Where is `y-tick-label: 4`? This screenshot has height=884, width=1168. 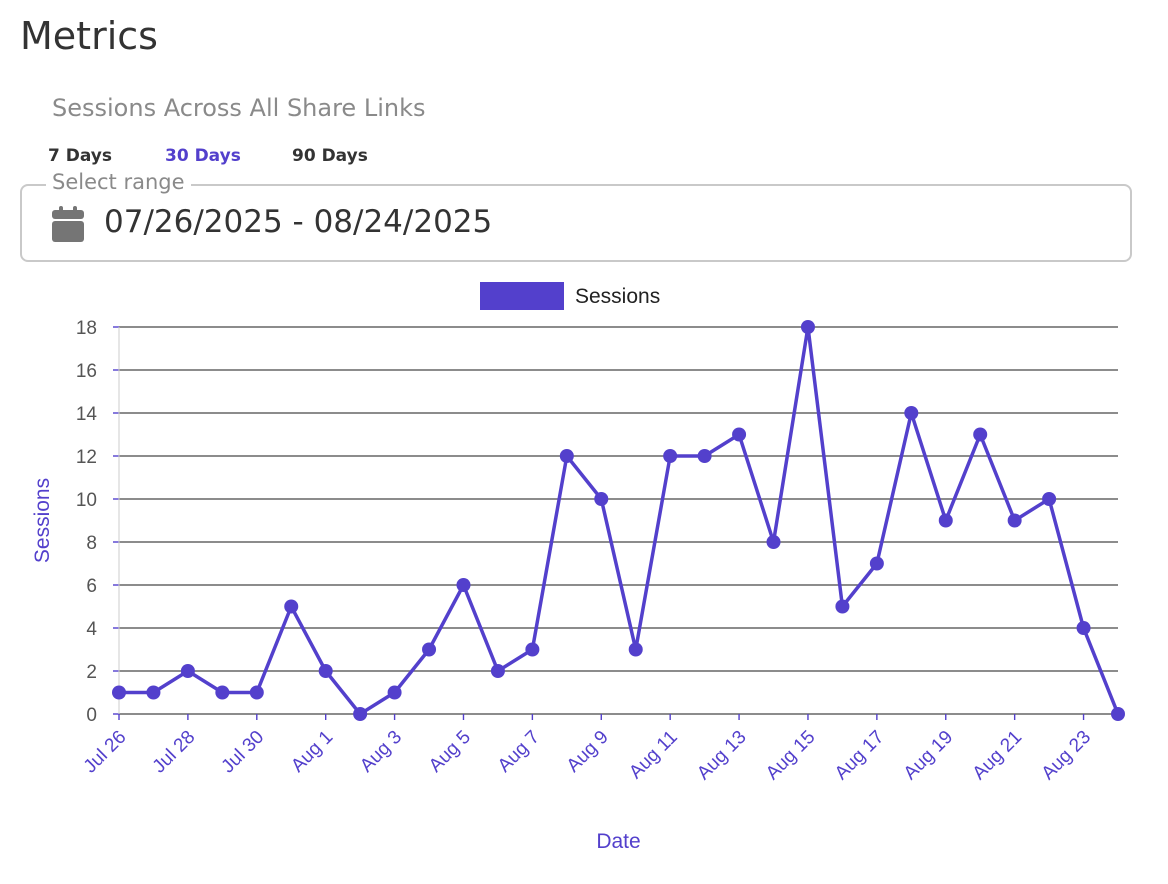 y-tick-label: 4 is located at coordinates (91, 629).